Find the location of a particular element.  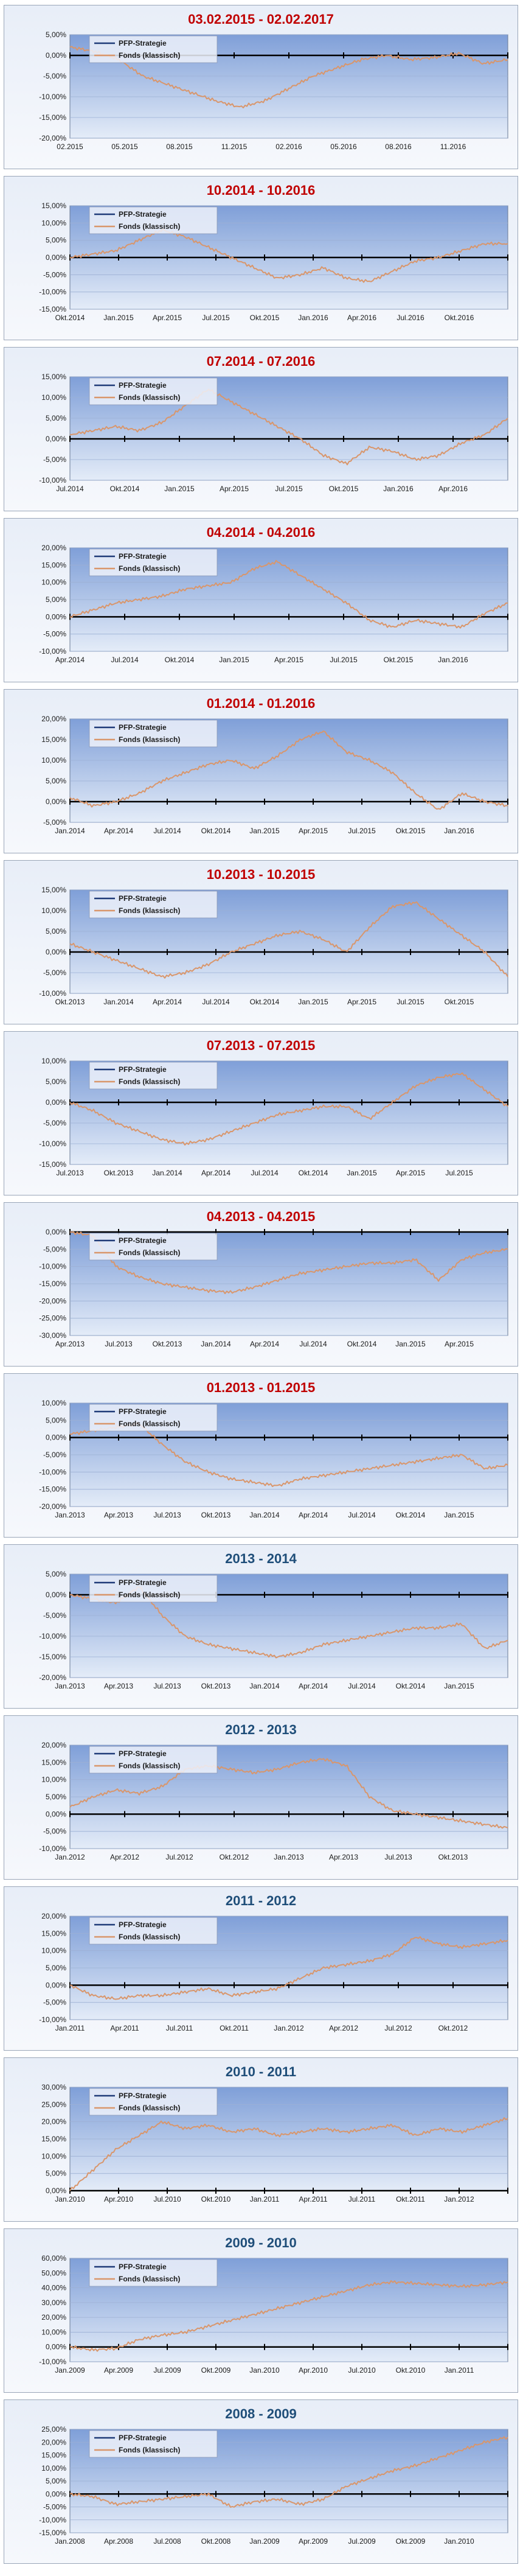

x-tick-label: Okt.2012 is located at coordinates (453, 2028).